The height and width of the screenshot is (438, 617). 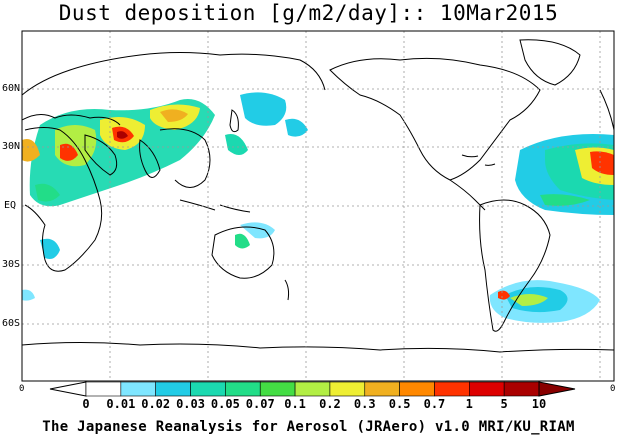 What do you see at coordinates (613, 389) in the screenshot?
I see `map-bottom-right-label: 0` at bounding box center [613, 389].